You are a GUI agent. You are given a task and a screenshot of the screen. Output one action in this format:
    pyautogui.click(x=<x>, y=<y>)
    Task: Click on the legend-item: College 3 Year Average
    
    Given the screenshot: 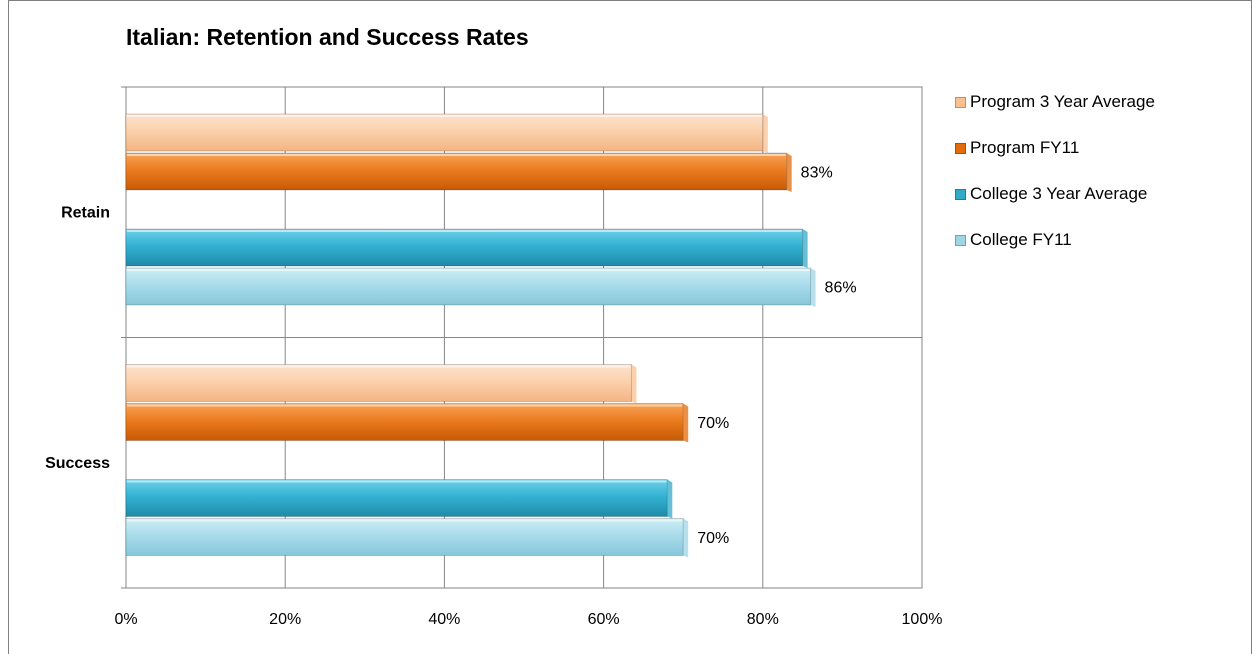 What is the action you would take?
    pyautogui.click(x=1055, y=194)
    